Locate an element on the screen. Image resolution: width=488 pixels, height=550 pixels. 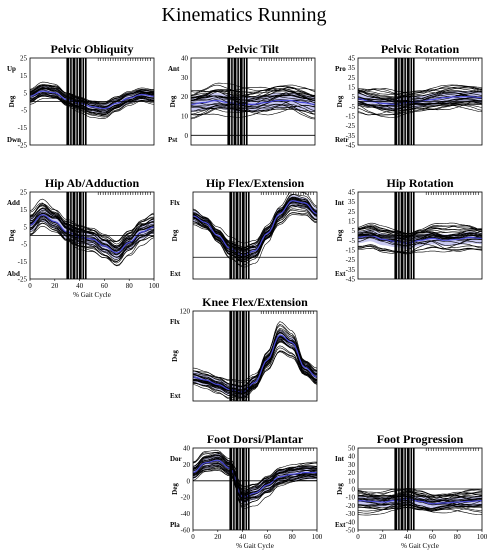
y-tick-label: -50 is located at coordinates (351, 531).